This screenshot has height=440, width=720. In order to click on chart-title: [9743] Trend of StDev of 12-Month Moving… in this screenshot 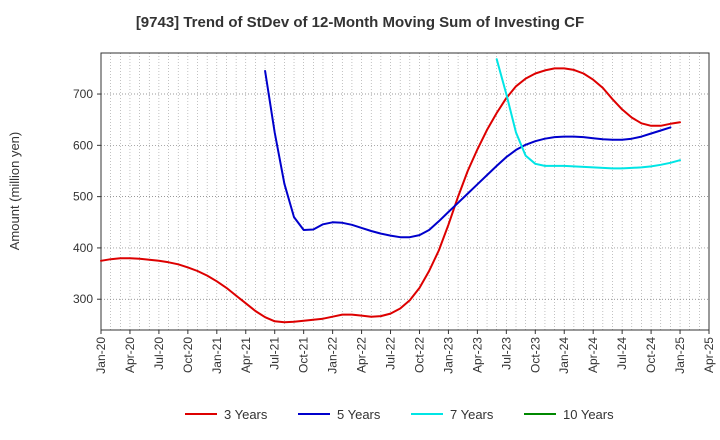, I will do `click(360, 22)`.